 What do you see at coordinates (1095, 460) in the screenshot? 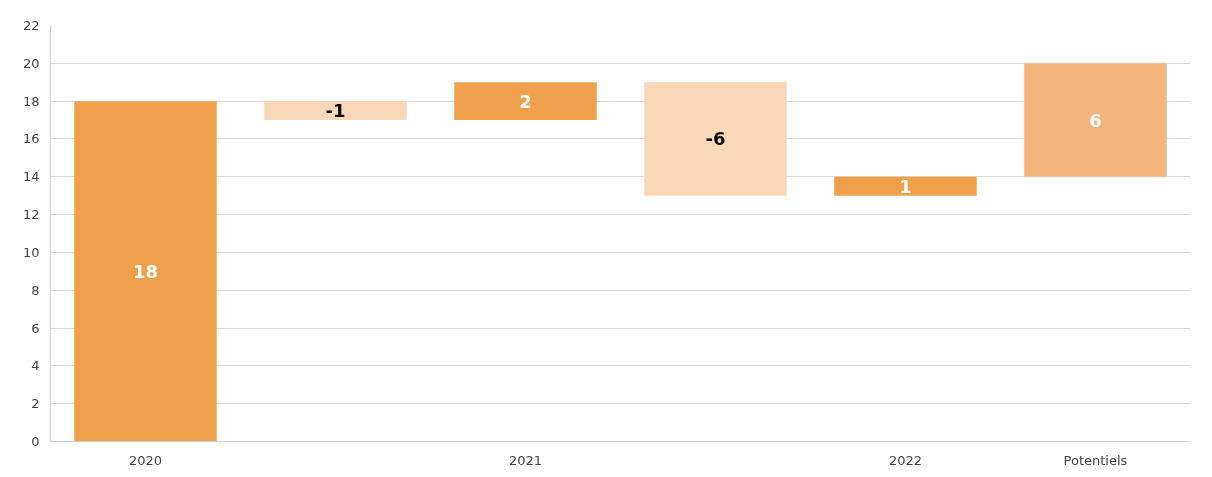
I see `x-tick-label: Potentiels` at bounding box center [1095, 460].